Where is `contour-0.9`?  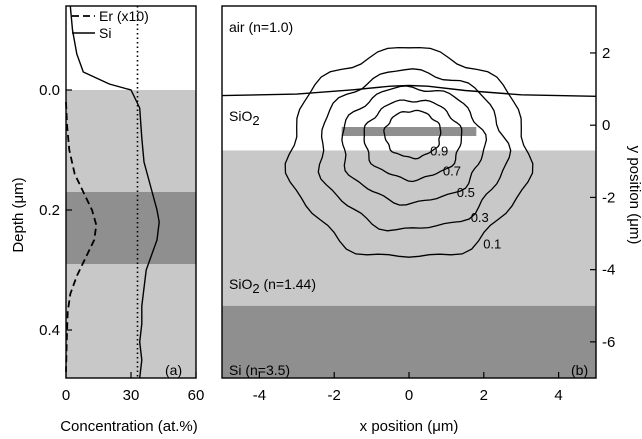
contour-0.9 is located at coordinates (412, 134).